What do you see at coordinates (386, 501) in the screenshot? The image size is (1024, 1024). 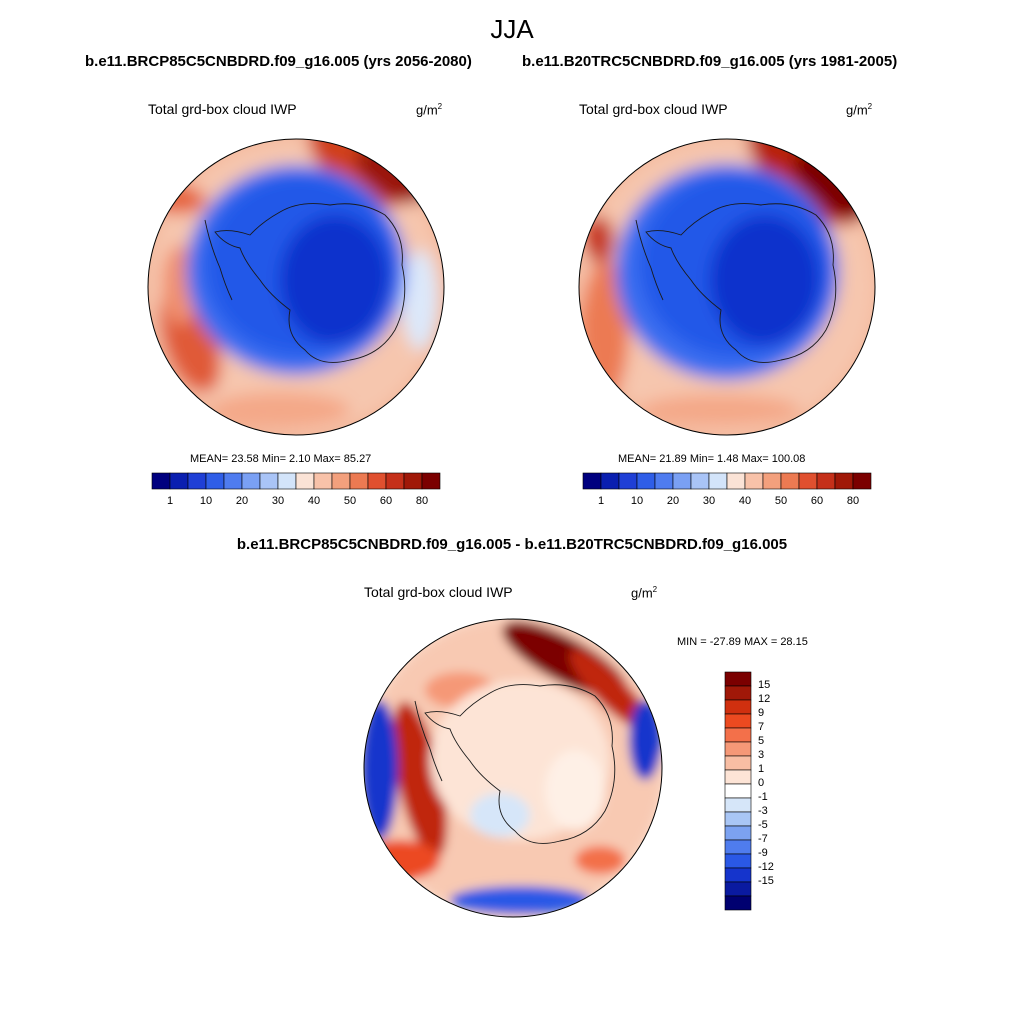 I see `colorbar-left-tick-label: 60` at bounding box center [386, 501].